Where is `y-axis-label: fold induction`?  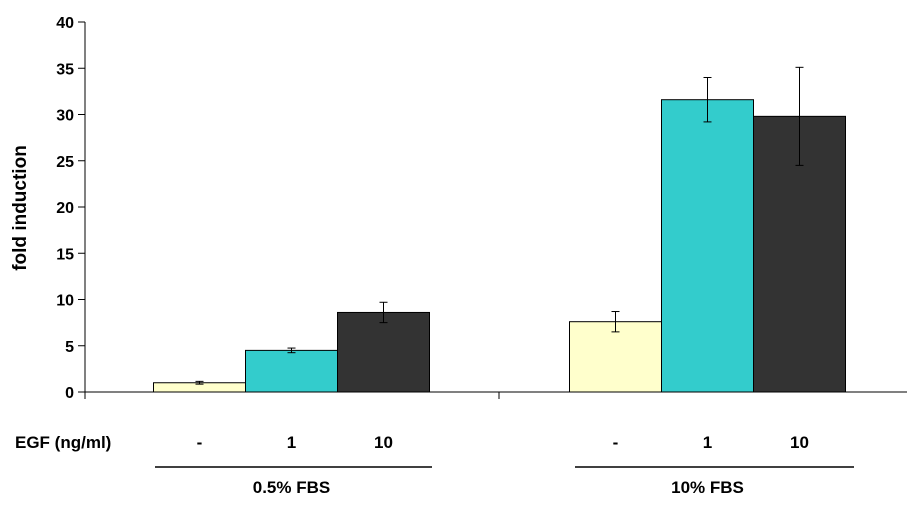
y-axis-label: fold induction is located at coordinates (20, 208).